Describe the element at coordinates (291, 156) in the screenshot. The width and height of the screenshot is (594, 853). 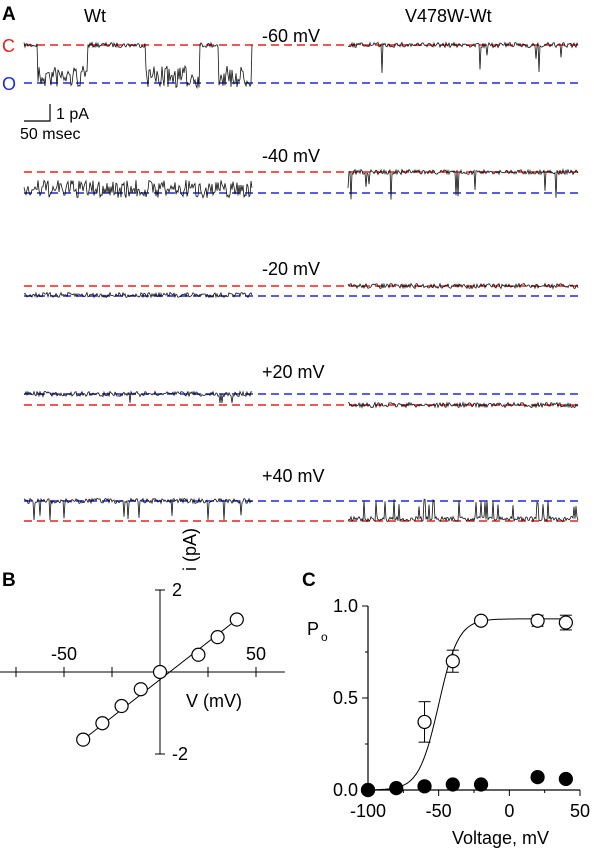
I see `voltage-label-2: -40 mV` at that location.